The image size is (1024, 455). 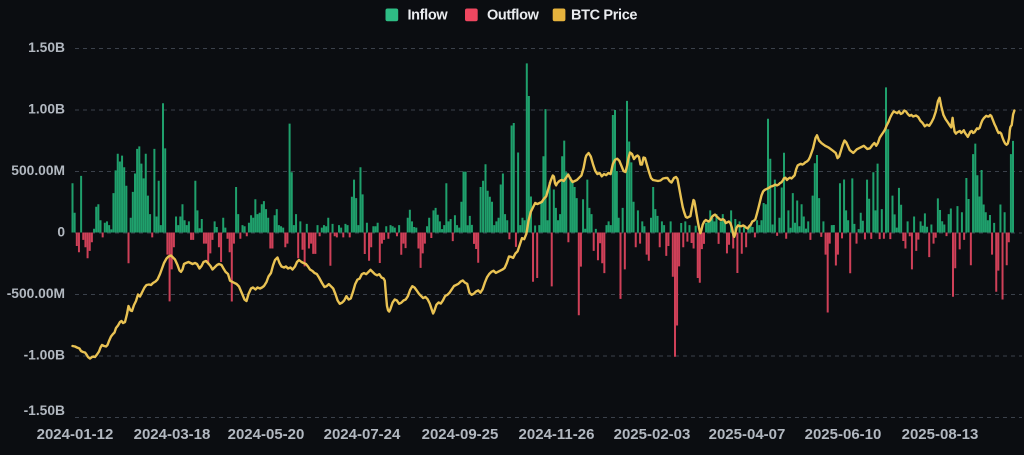 What do you see at coordinates (172, 434) in the screenshot?
I see `svg-text: 2024-03-18` at bounding box center [172, 434].